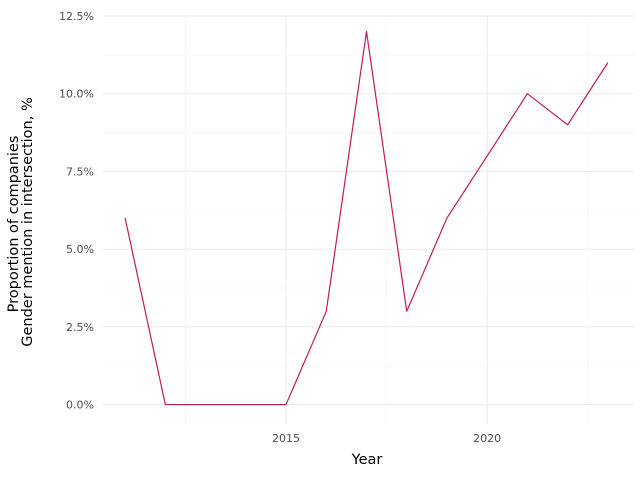 This screenshot has height=480, width=640. I want to click on y-axis-tick-labels: 0.0% 2.5% 5.0% 7.5% 10.0% 12.5%, so click(76, 211).